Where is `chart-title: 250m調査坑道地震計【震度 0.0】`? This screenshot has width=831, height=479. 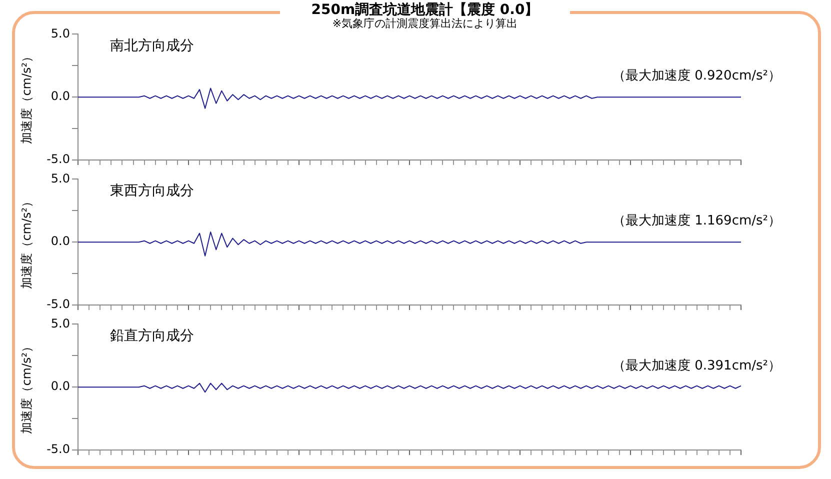
chart-title: 250m調査坑道地震計【震度 0.0】 is located at coordinates (425, 10).